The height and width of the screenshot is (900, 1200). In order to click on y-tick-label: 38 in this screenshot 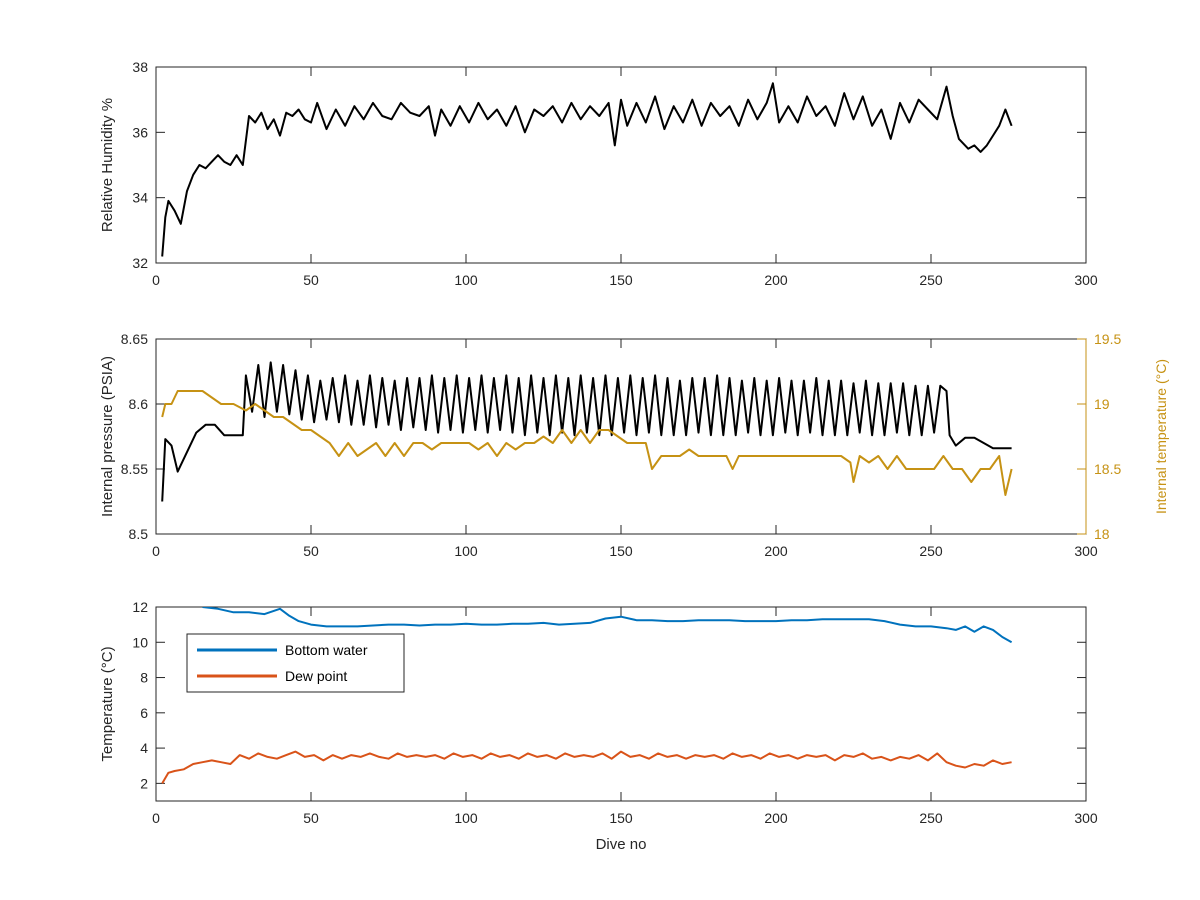, I will do `click(140, 67)`.